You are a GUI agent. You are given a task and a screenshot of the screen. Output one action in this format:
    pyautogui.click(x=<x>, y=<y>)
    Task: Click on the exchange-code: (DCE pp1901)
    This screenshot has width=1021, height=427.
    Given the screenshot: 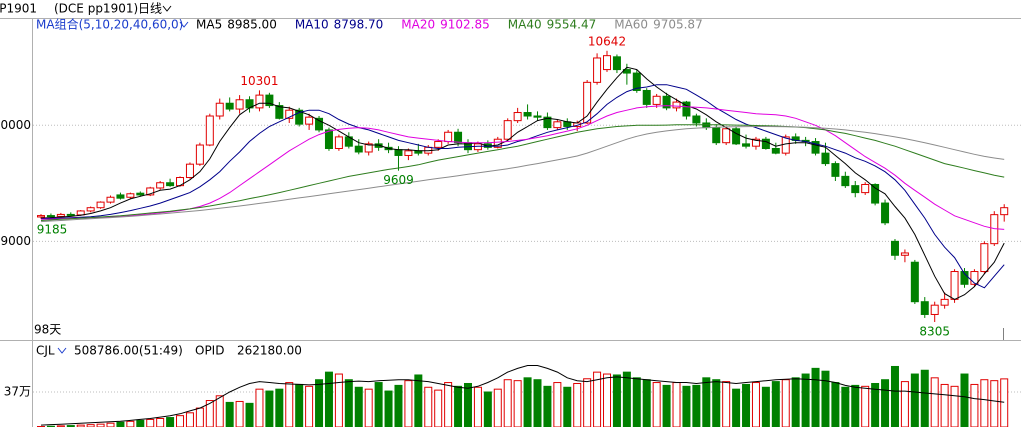 What is the action you would take?
    pyautogui.click(x=96, y=9)
    